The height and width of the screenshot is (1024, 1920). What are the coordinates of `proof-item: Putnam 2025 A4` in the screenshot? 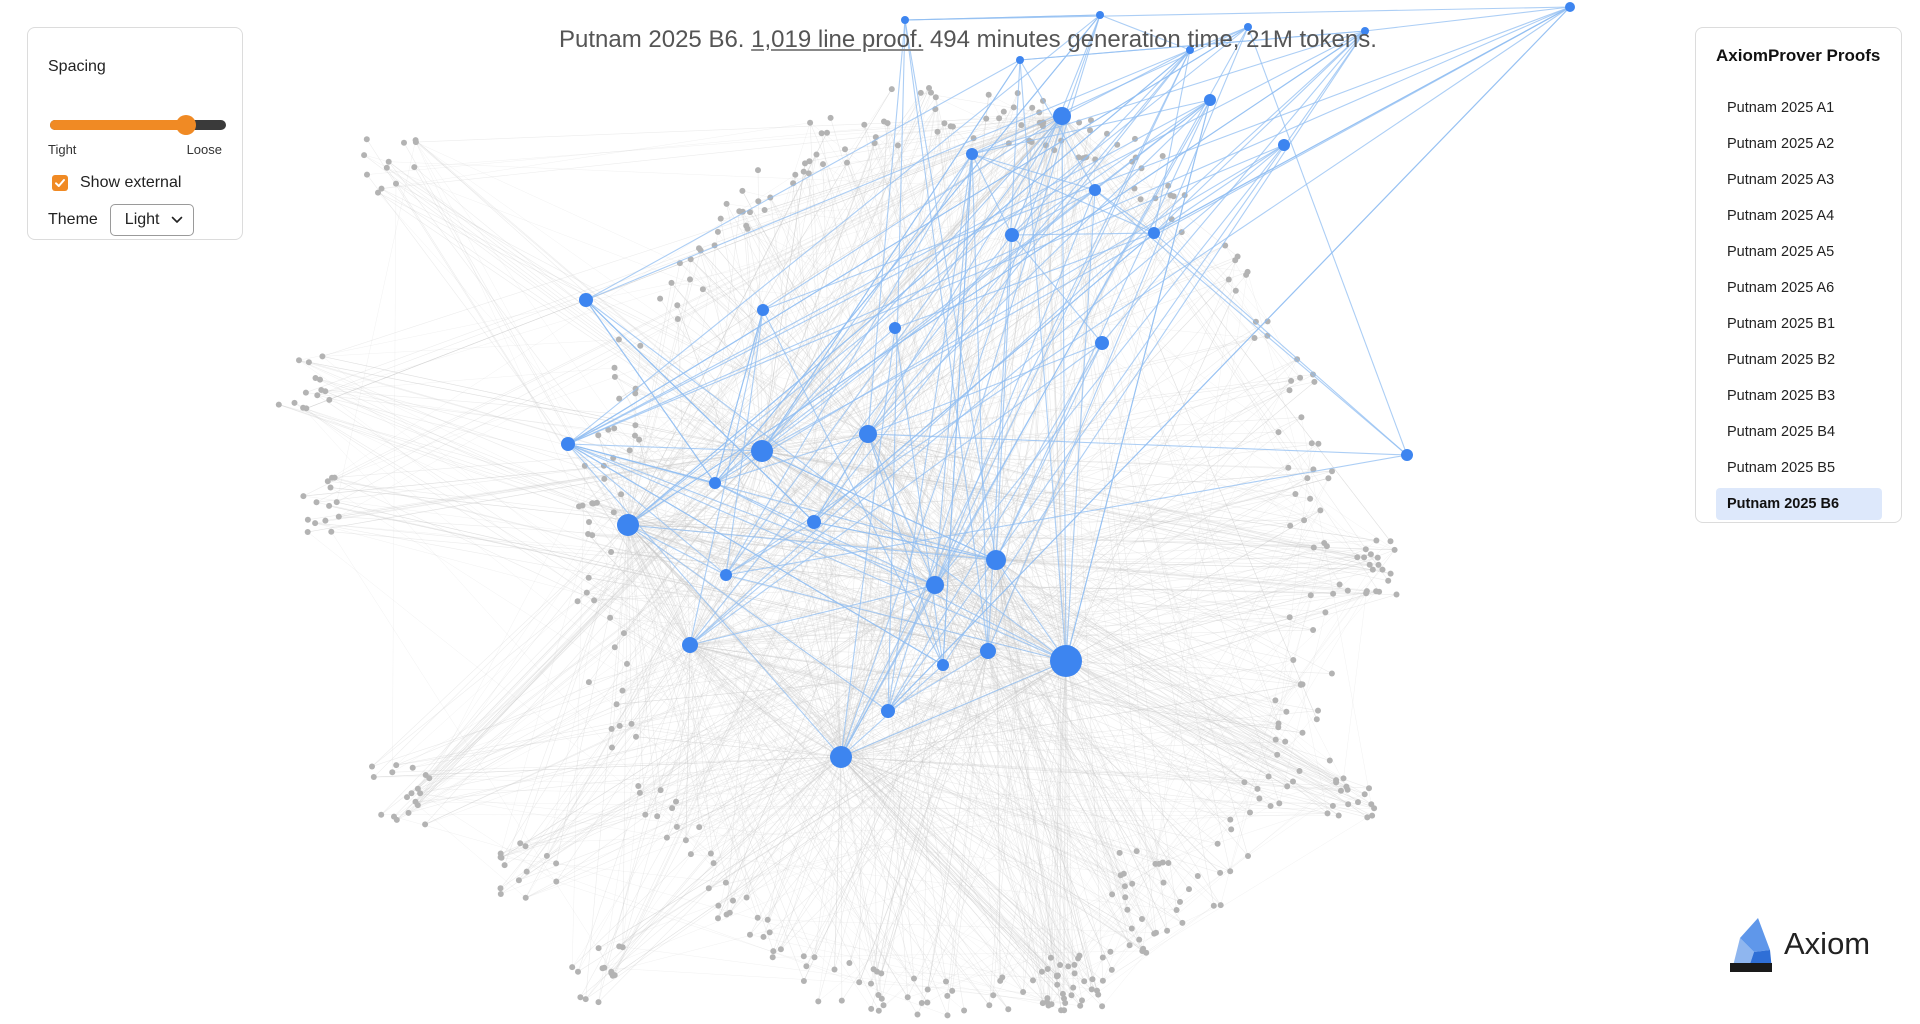 It's located at (1781, 216).